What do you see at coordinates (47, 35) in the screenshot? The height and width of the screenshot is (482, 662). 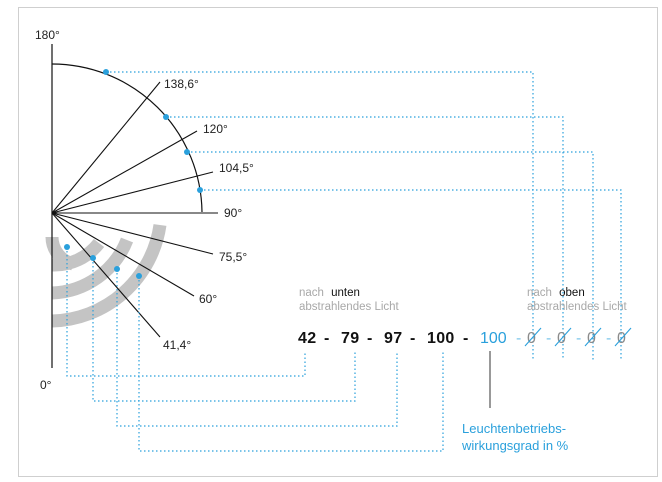 I see `angle-label-180: 180°` at bounding box center [47, 35].